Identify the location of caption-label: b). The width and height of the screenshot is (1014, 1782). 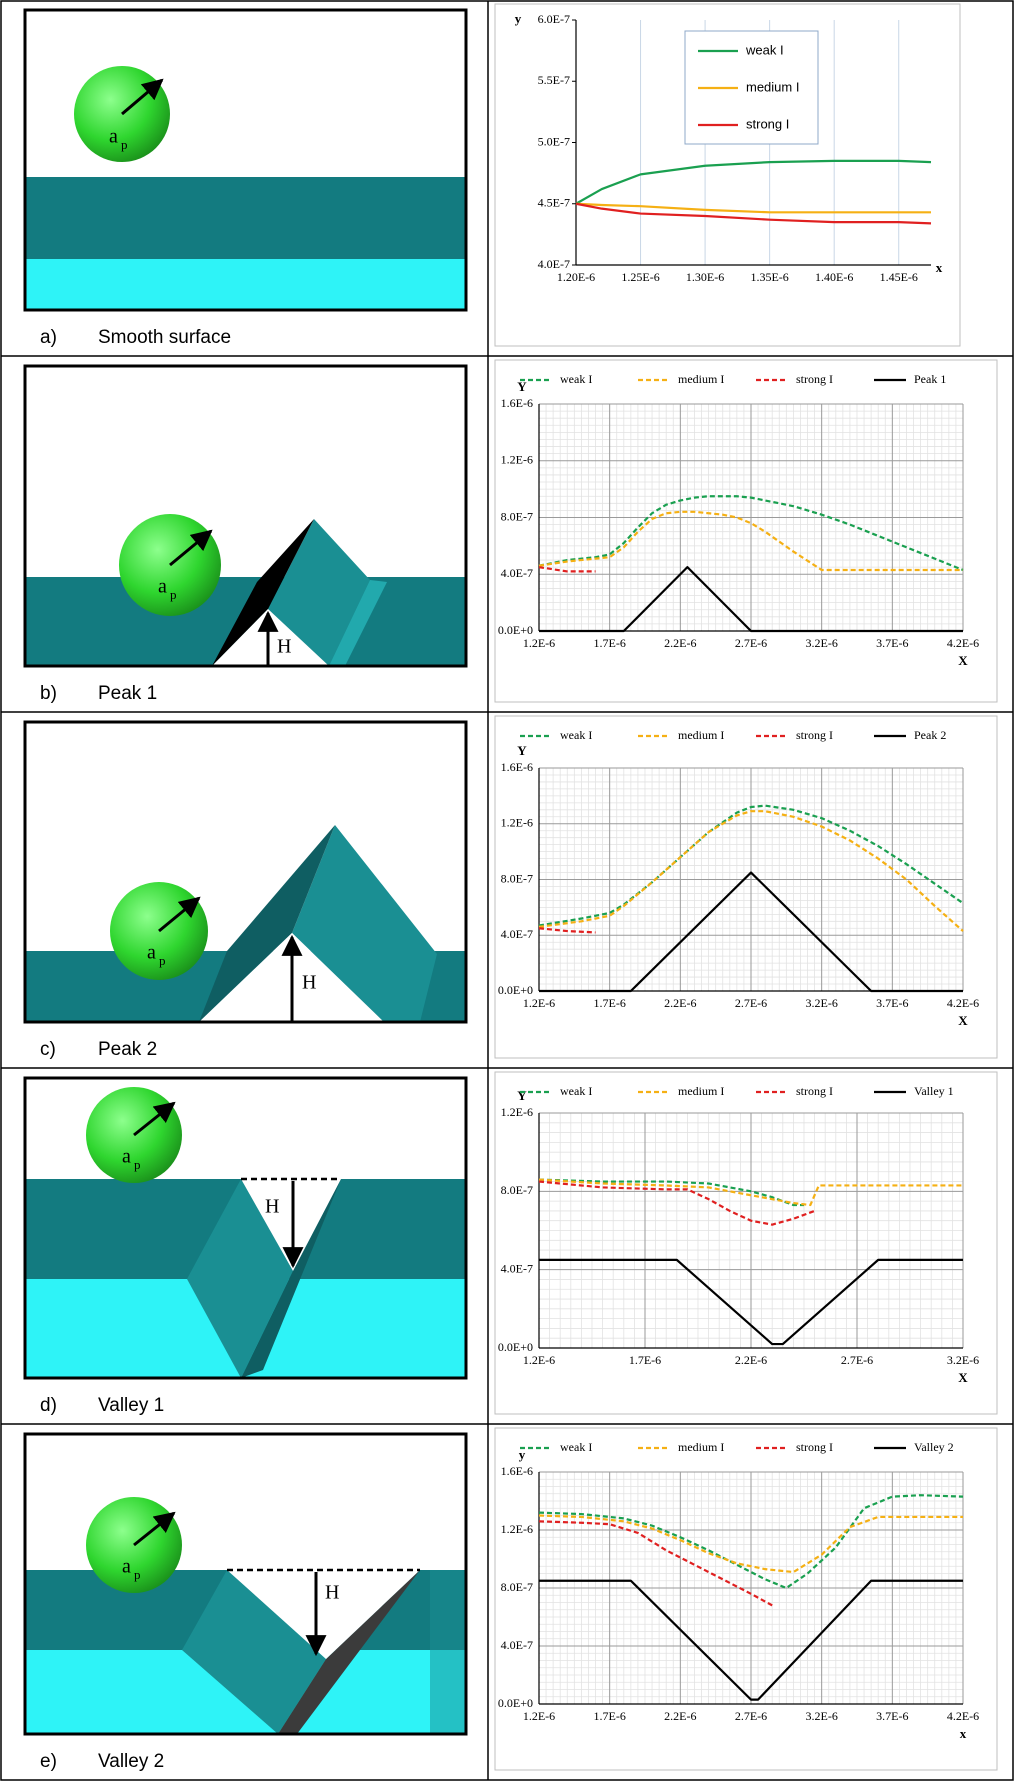
(48, 693).